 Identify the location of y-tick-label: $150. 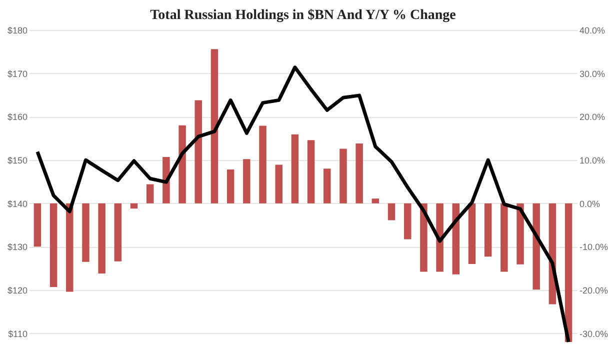
(17, 161).